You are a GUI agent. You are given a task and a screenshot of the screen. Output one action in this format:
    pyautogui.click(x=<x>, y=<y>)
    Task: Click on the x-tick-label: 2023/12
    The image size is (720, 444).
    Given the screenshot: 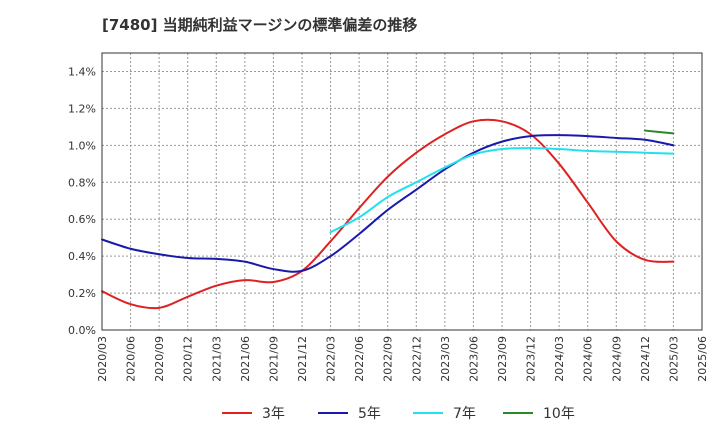 What is the action you would take?
    pyautogui.click(x=531, y=359)
    